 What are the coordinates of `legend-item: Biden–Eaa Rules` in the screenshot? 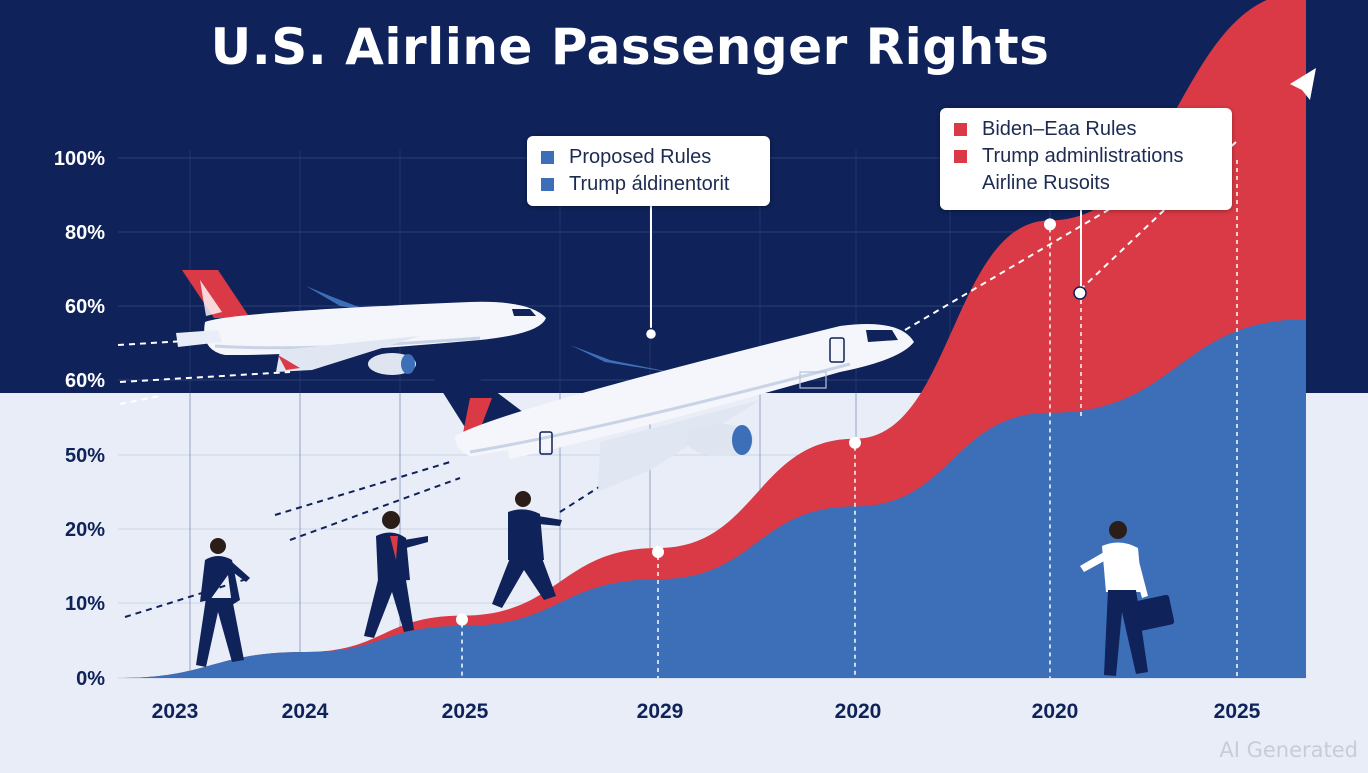 It's located at (1086, 129).